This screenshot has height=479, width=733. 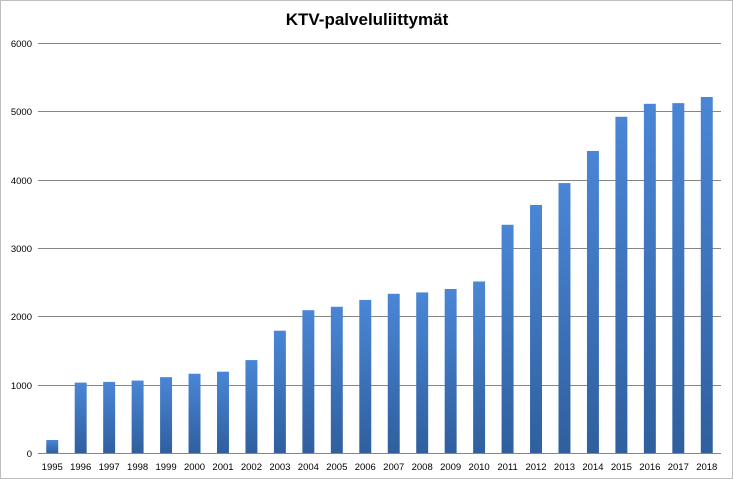 I want to click on x-tick-label: 1996, so click(x=80, y=467).